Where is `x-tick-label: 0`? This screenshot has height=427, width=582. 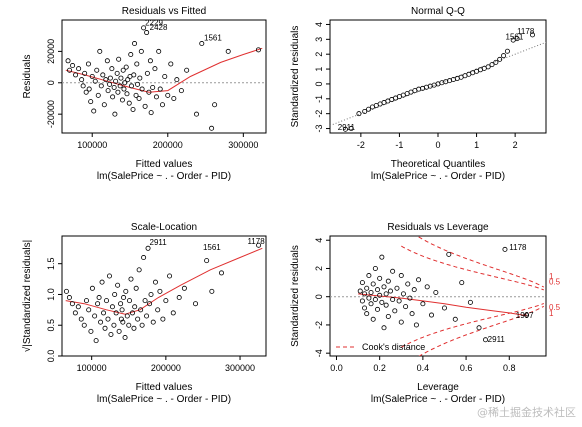
x-tick-label: 0 is located at coordinates (437, 145).